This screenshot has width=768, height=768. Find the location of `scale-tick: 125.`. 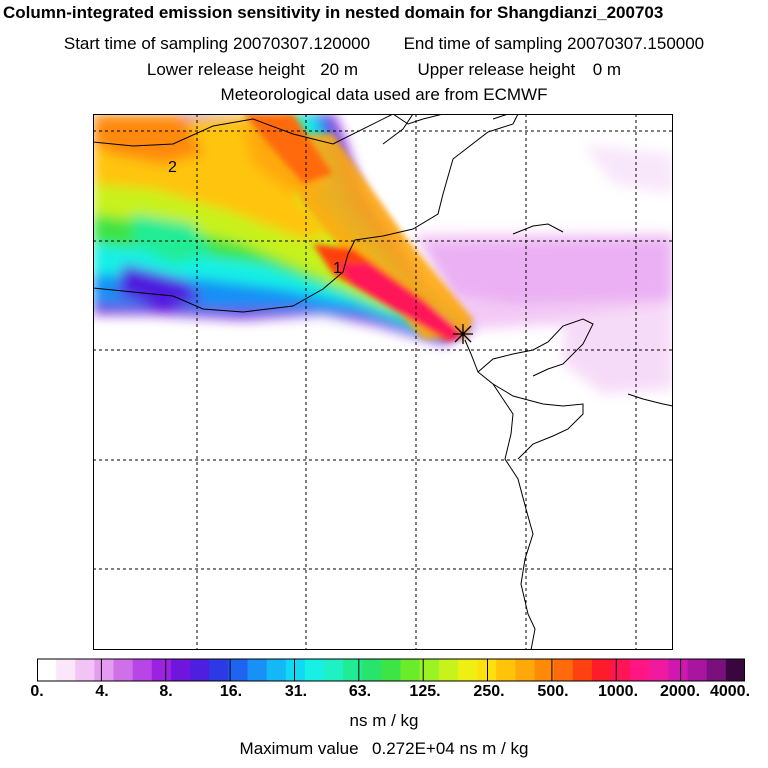

scale-tick: 125. is located at coordinates (425, 691).